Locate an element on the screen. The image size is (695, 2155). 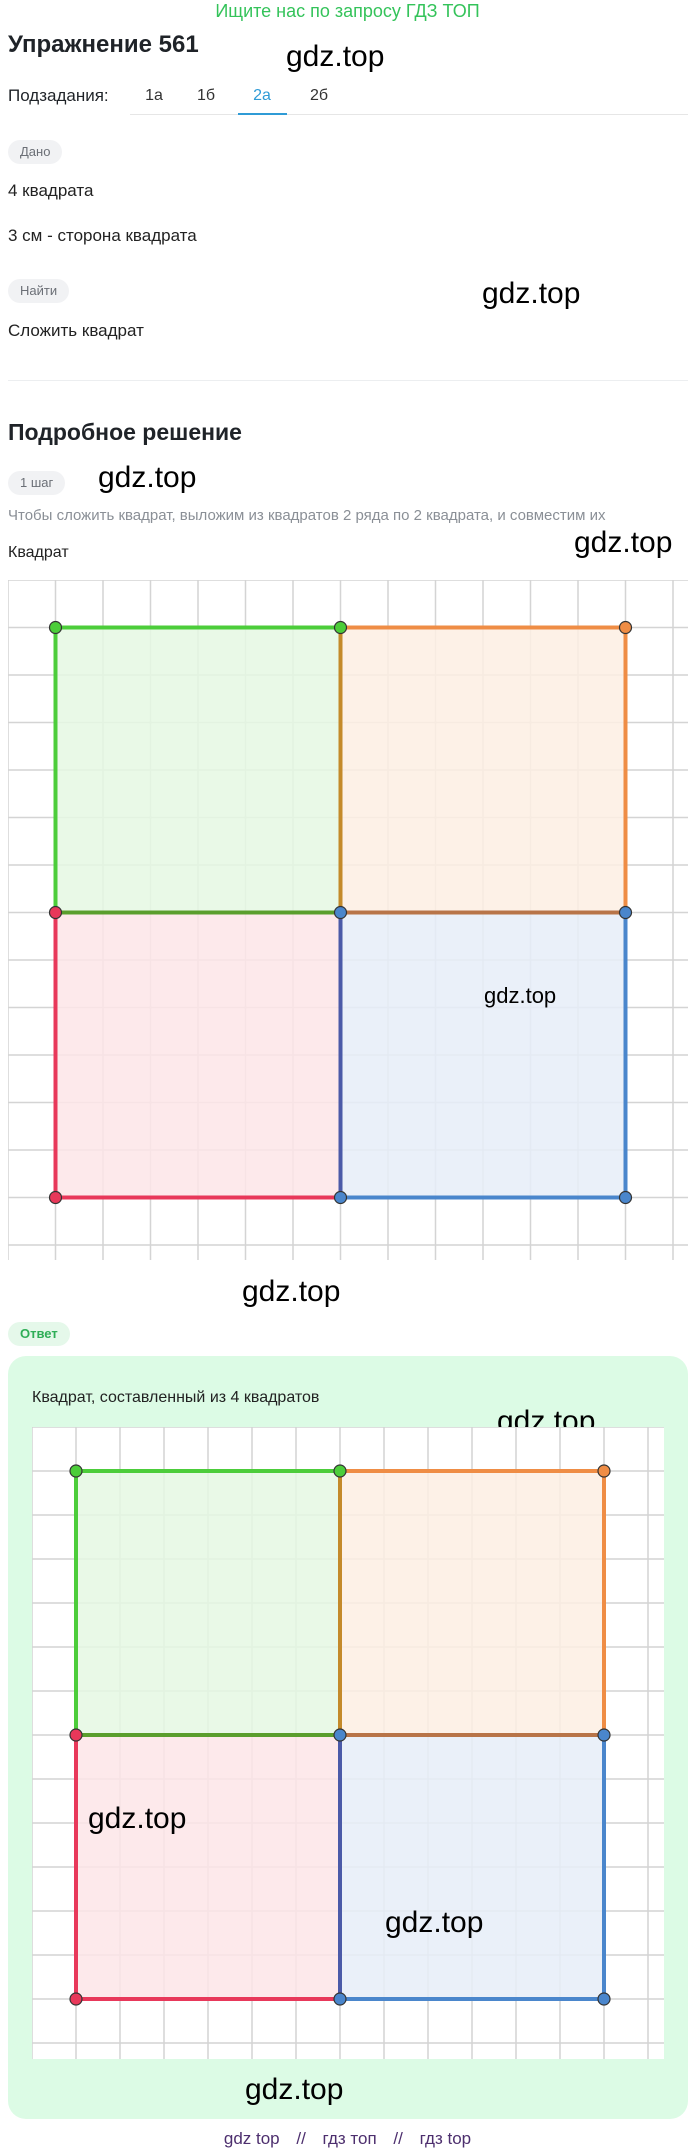
figure-label: Квадрат is located at coordinates (38, 552).